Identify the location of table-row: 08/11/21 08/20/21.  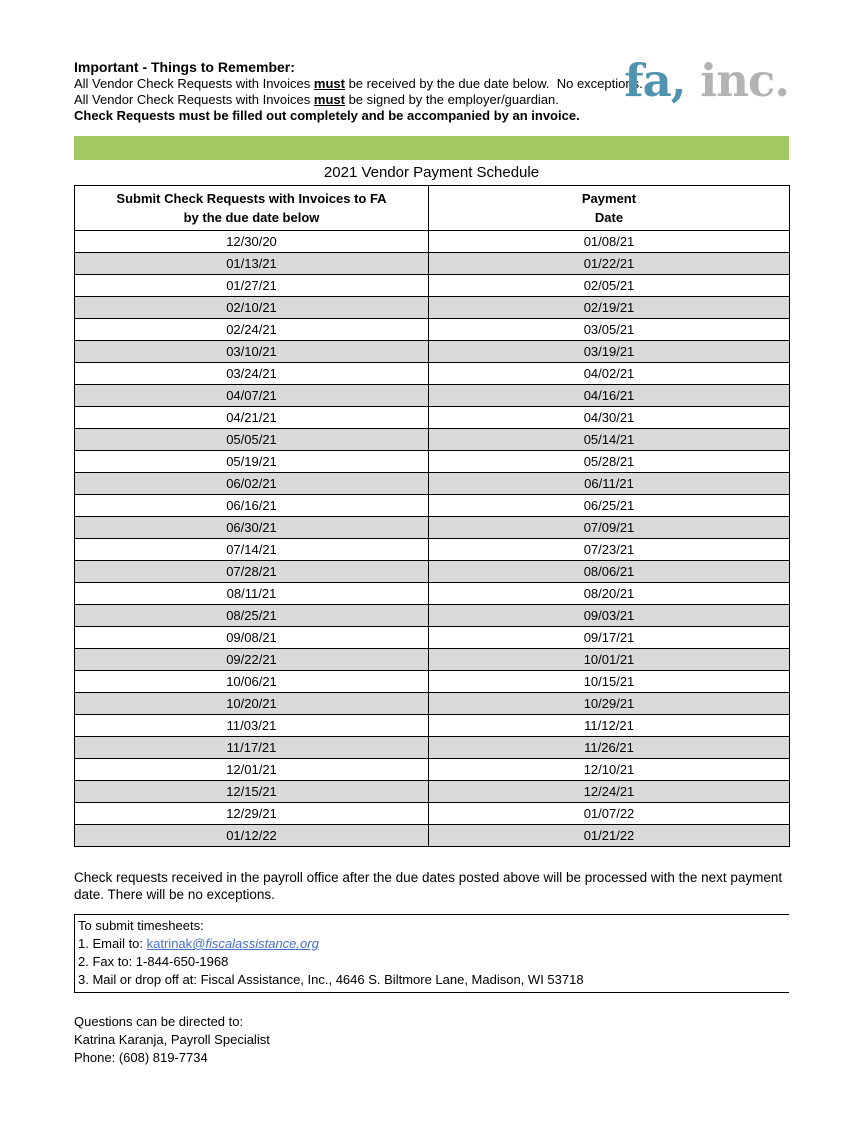
(432, 593).